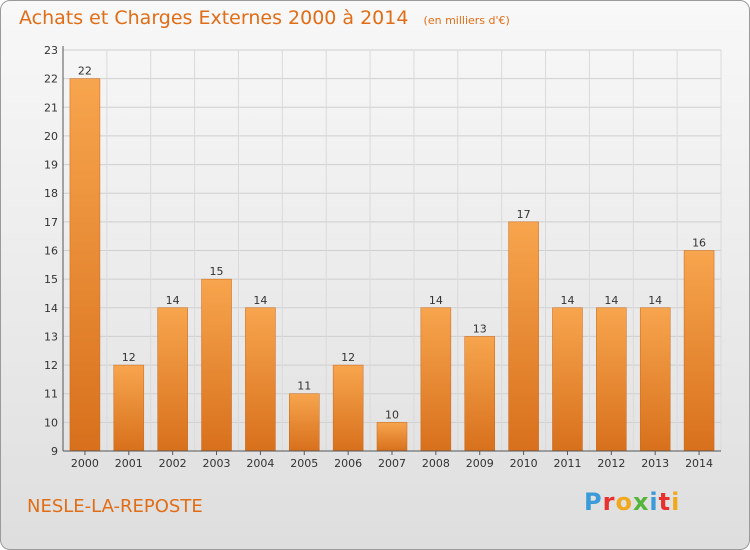 This screenshot has height=550, width=750. What do you see at coordinates (480, 463) in the screenshot?
I see `x-tick-label: 2009` at bounding box center [480, 463].